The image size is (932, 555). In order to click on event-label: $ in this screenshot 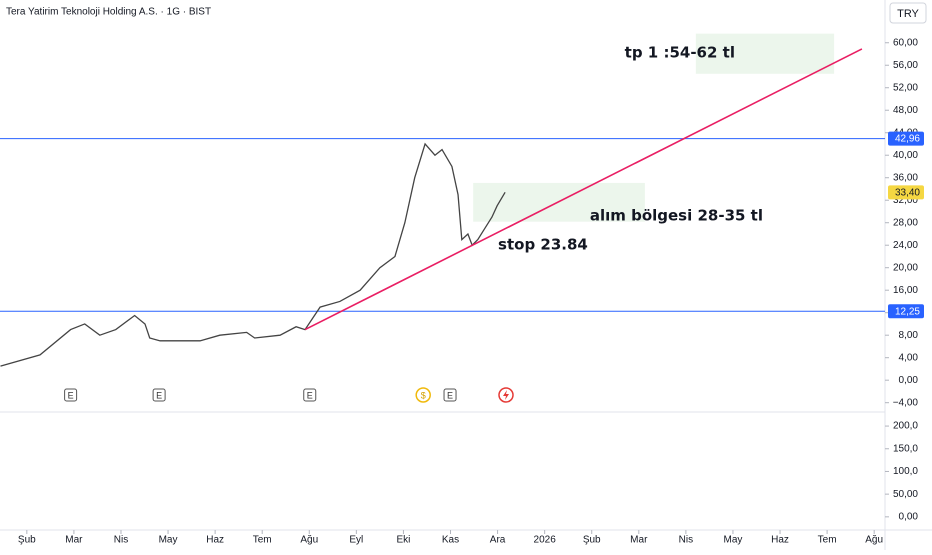, I will do `click(423, 395)`.